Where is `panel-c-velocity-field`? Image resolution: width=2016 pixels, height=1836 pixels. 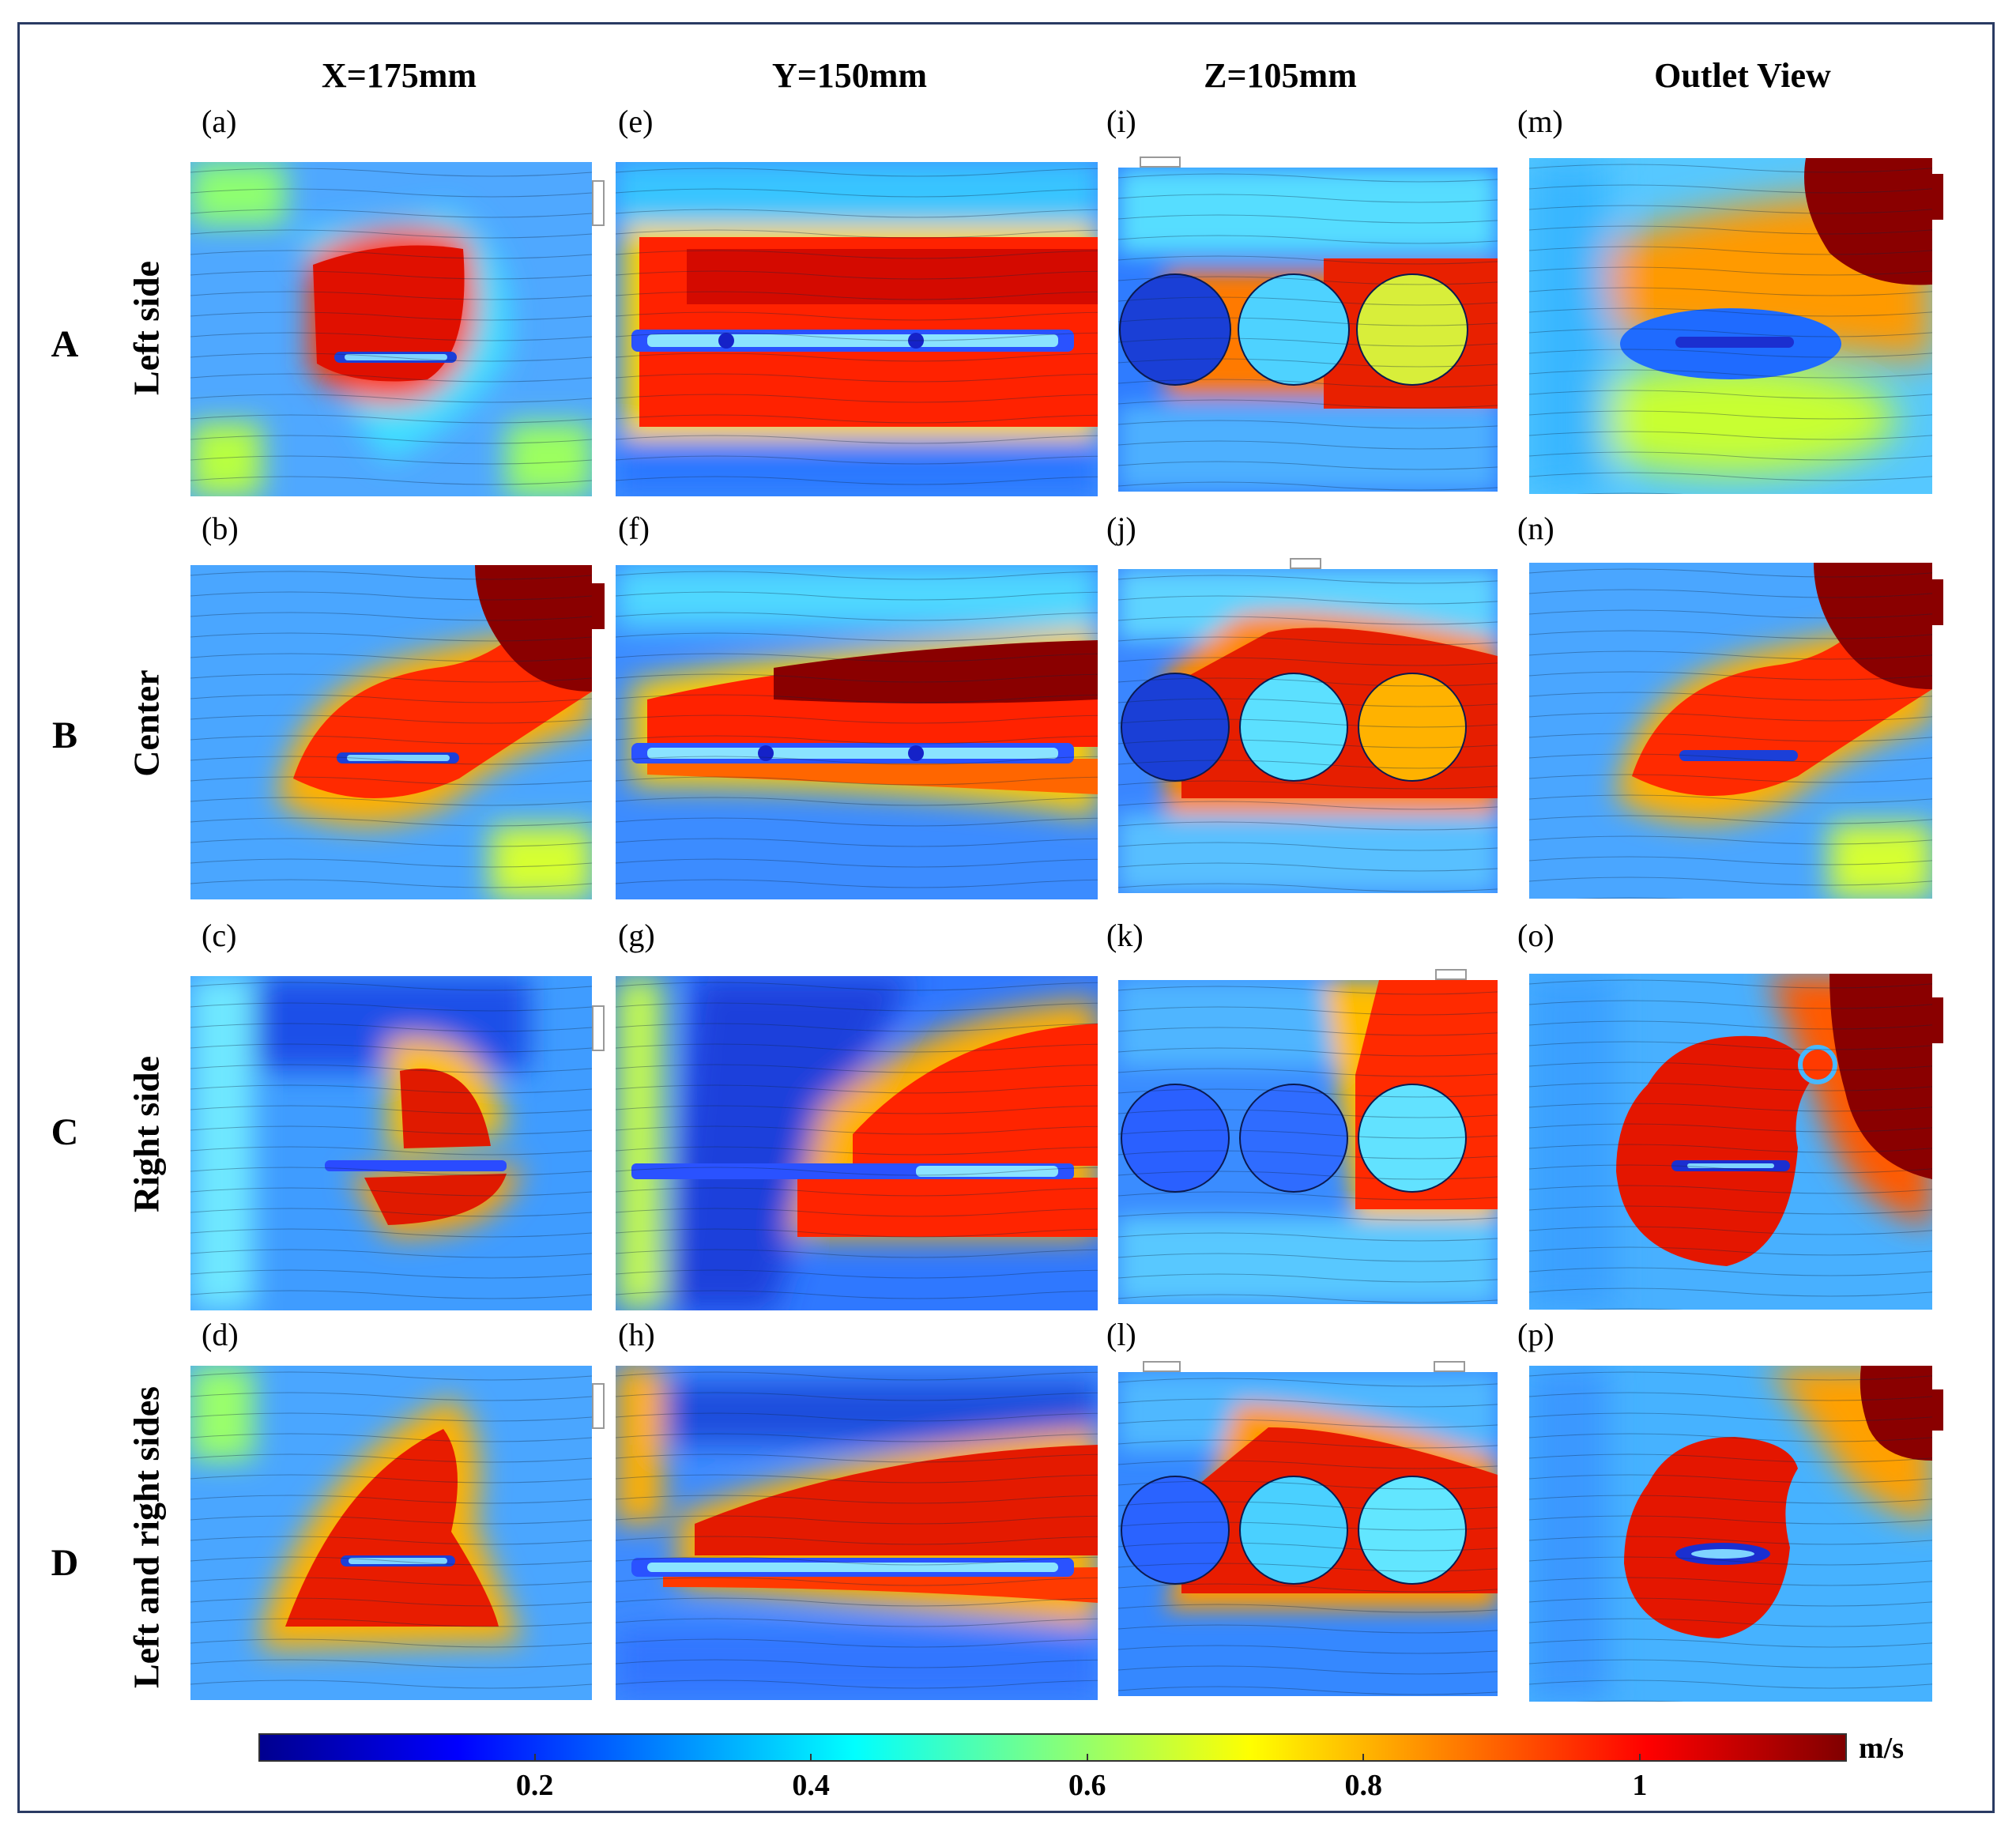 panel-c-velocity-field is located at coordinates (391, 1143).